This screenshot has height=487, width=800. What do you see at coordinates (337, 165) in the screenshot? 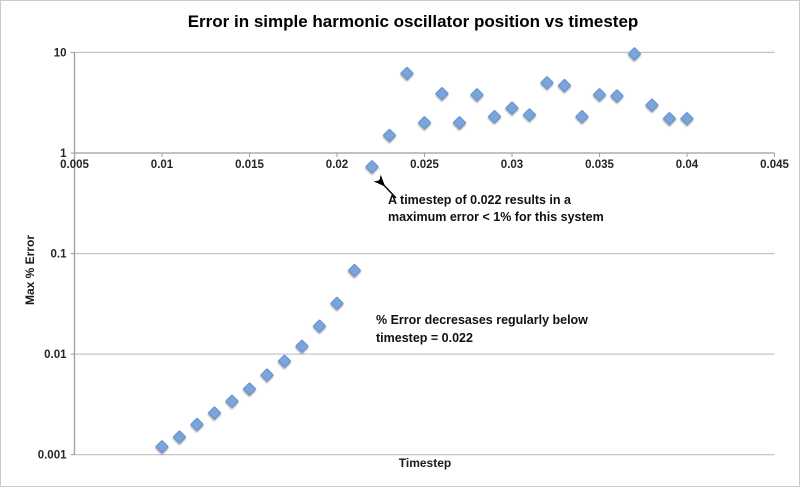
I see `x-tick-label: 0.02` at bounding box center [337, 165].